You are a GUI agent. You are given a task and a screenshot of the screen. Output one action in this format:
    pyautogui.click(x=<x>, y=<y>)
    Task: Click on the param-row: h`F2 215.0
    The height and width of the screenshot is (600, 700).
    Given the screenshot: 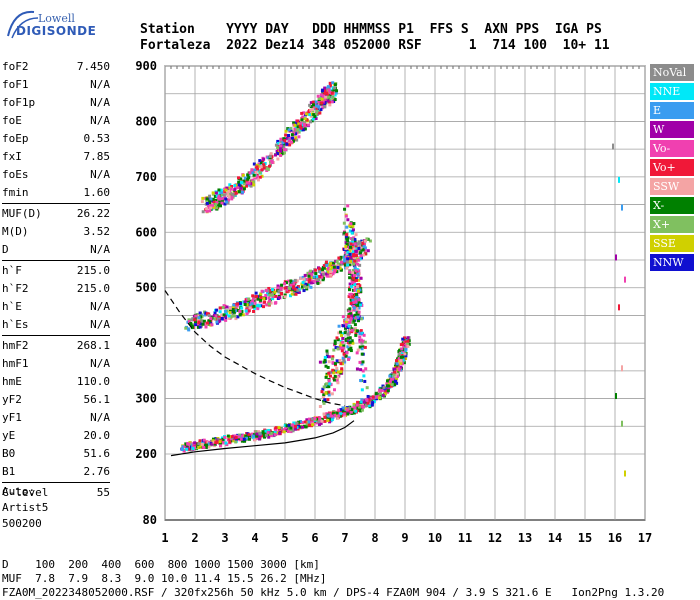 What is the action you would take?
    pyautogui.click(x=56, y=289)
    